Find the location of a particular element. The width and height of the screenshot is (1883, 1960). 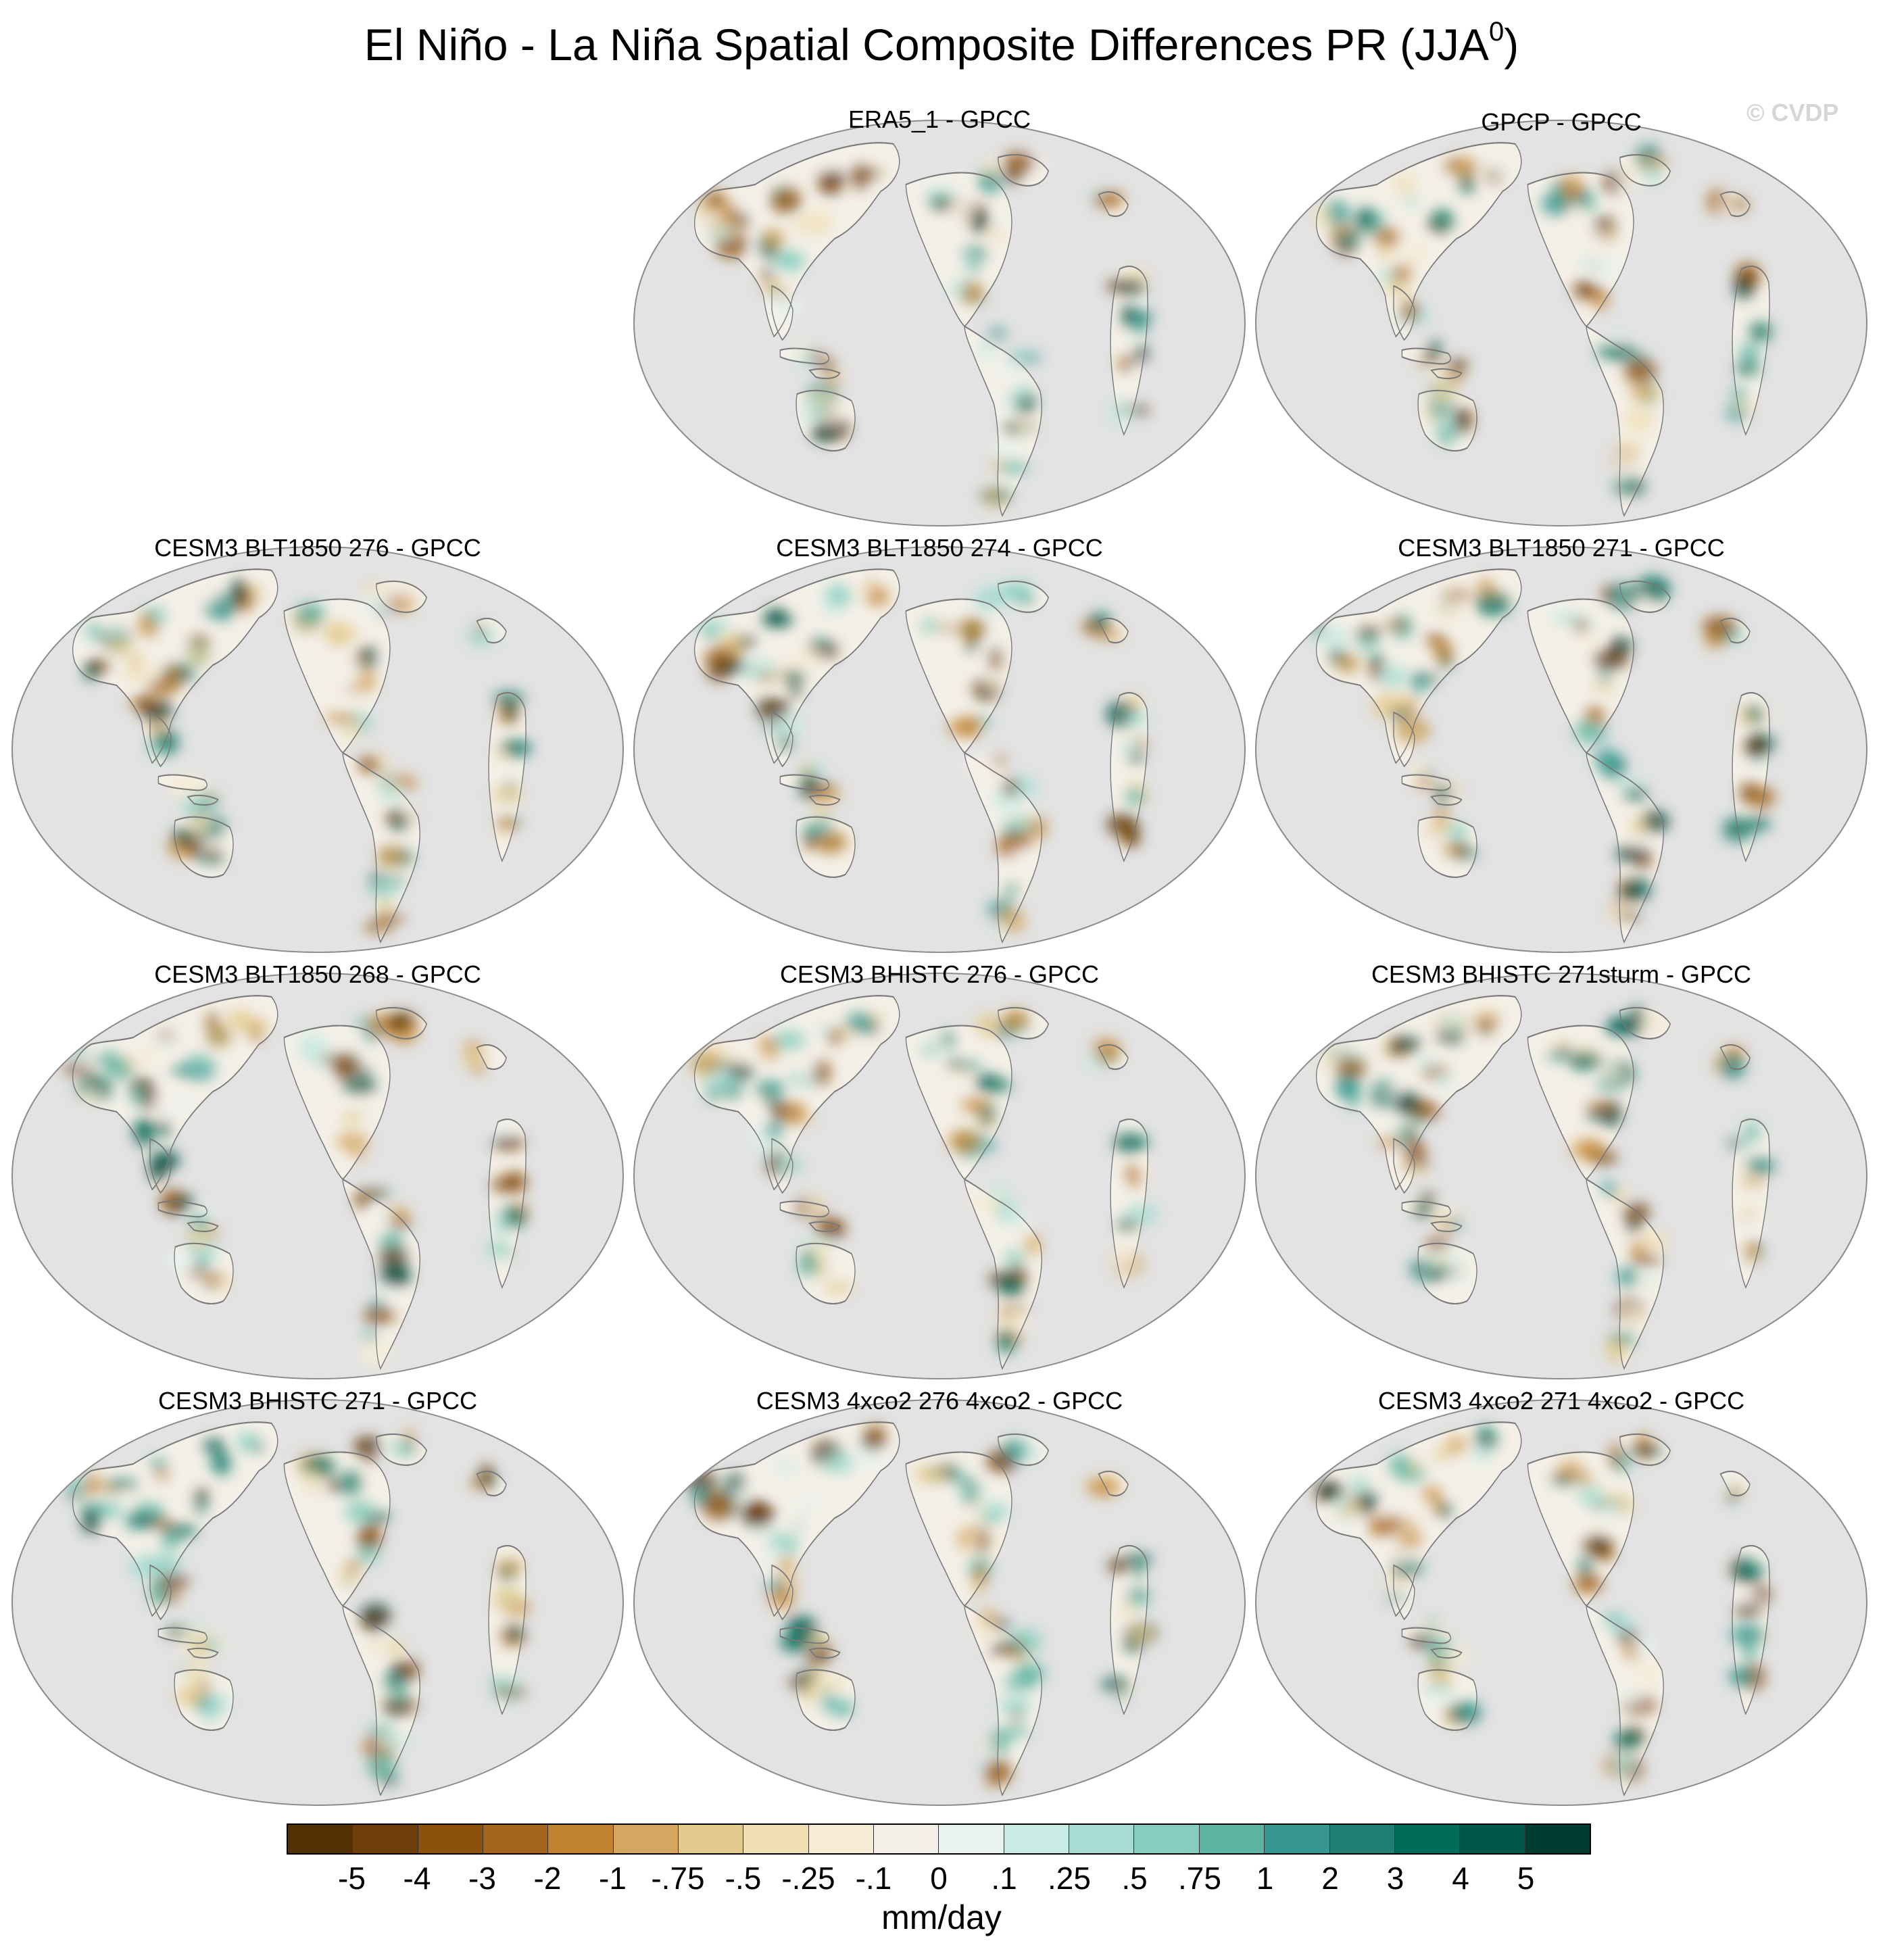

colorbar-tick-label: -4 is located at coordinates (417, 1878).